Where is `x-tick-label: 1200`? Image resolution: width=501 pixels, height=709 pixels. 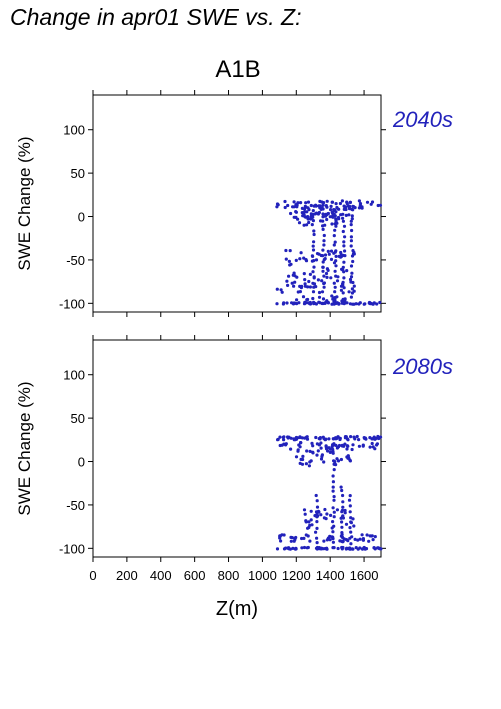
x-tick-label: 1200 is located at coordinates (296, 575).